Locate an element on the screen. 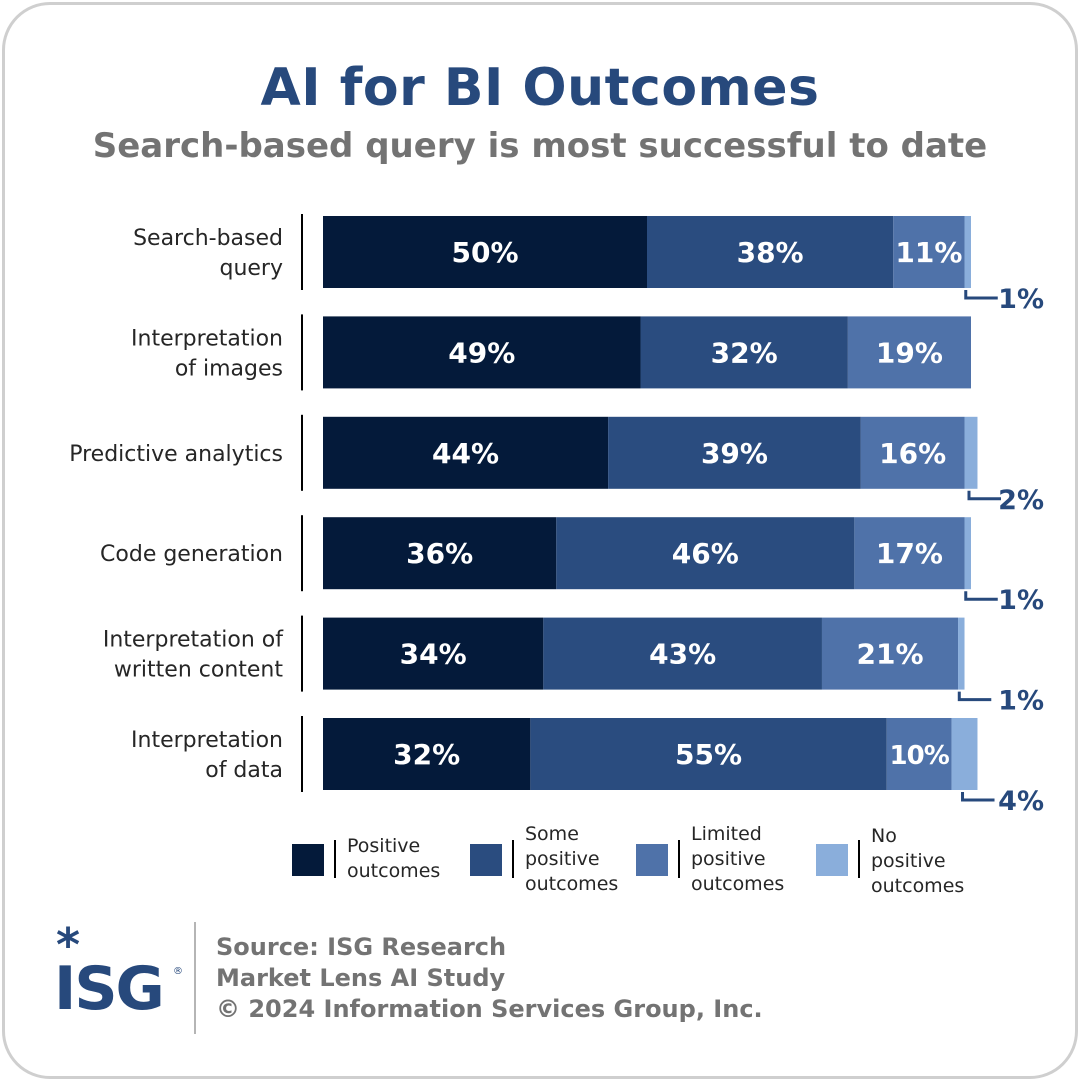 The height and width of the screenshot is (1081, 1080). category-label: of data is located at coordinates (244, 770).